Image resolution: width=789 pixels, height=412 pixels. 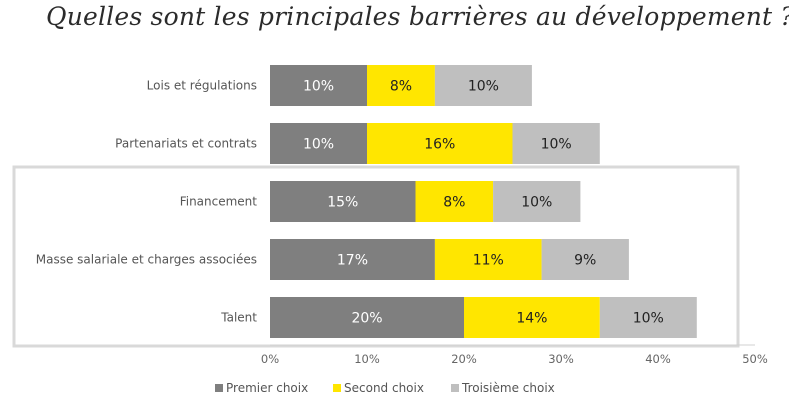 I want to click on data-label: 16%, so click(x=439, y=145).